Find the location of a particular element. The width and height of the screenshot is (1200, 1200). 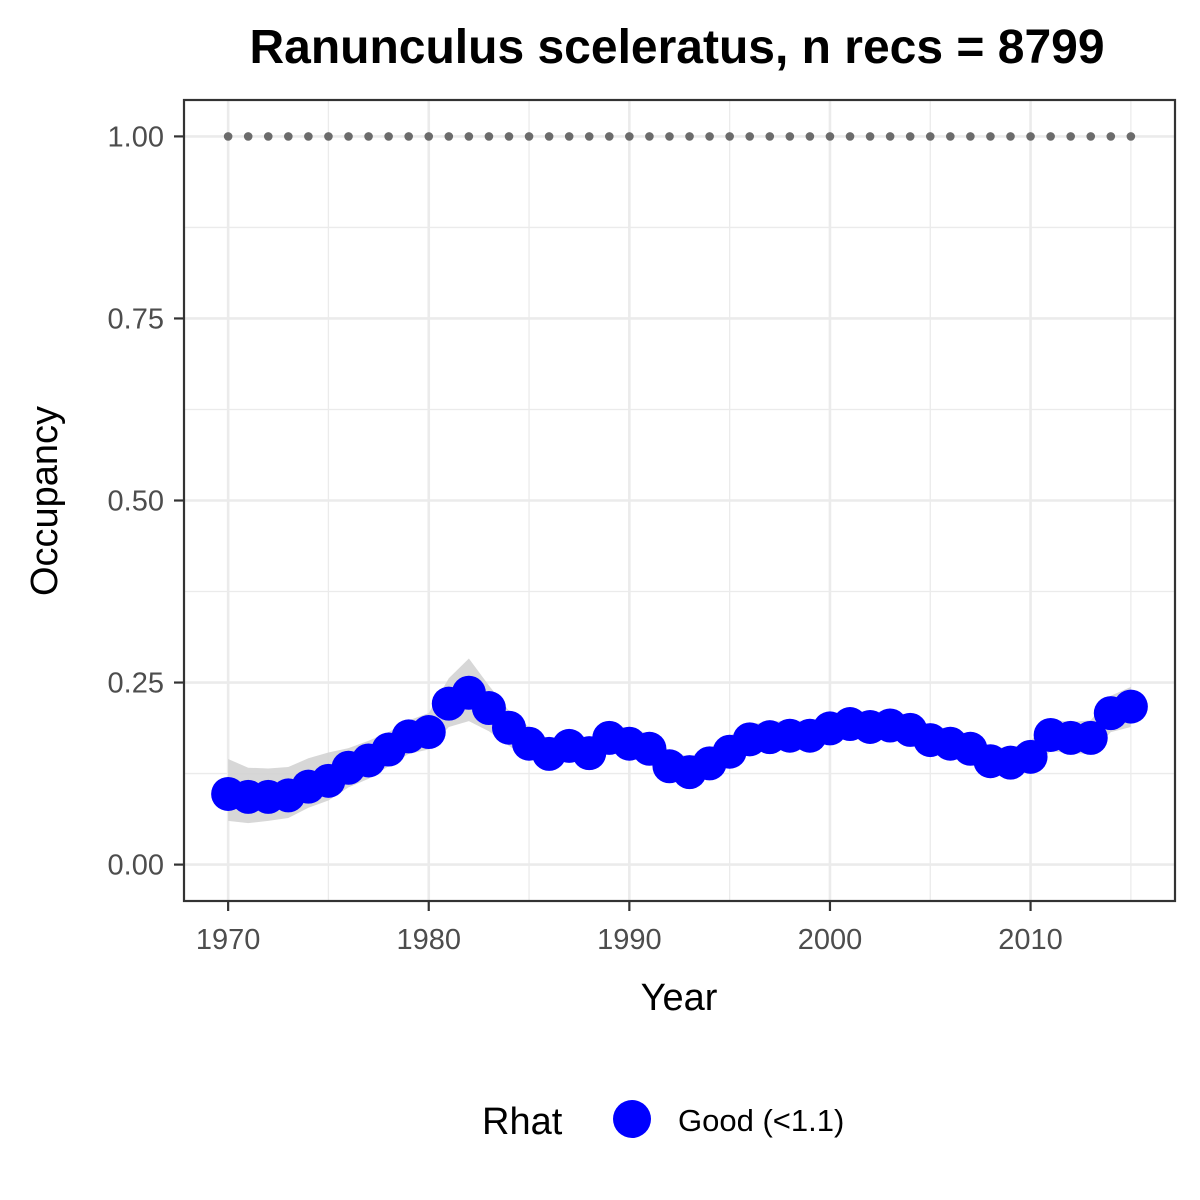

x-tick-label: 1980 is located at coordinates (428, 940).